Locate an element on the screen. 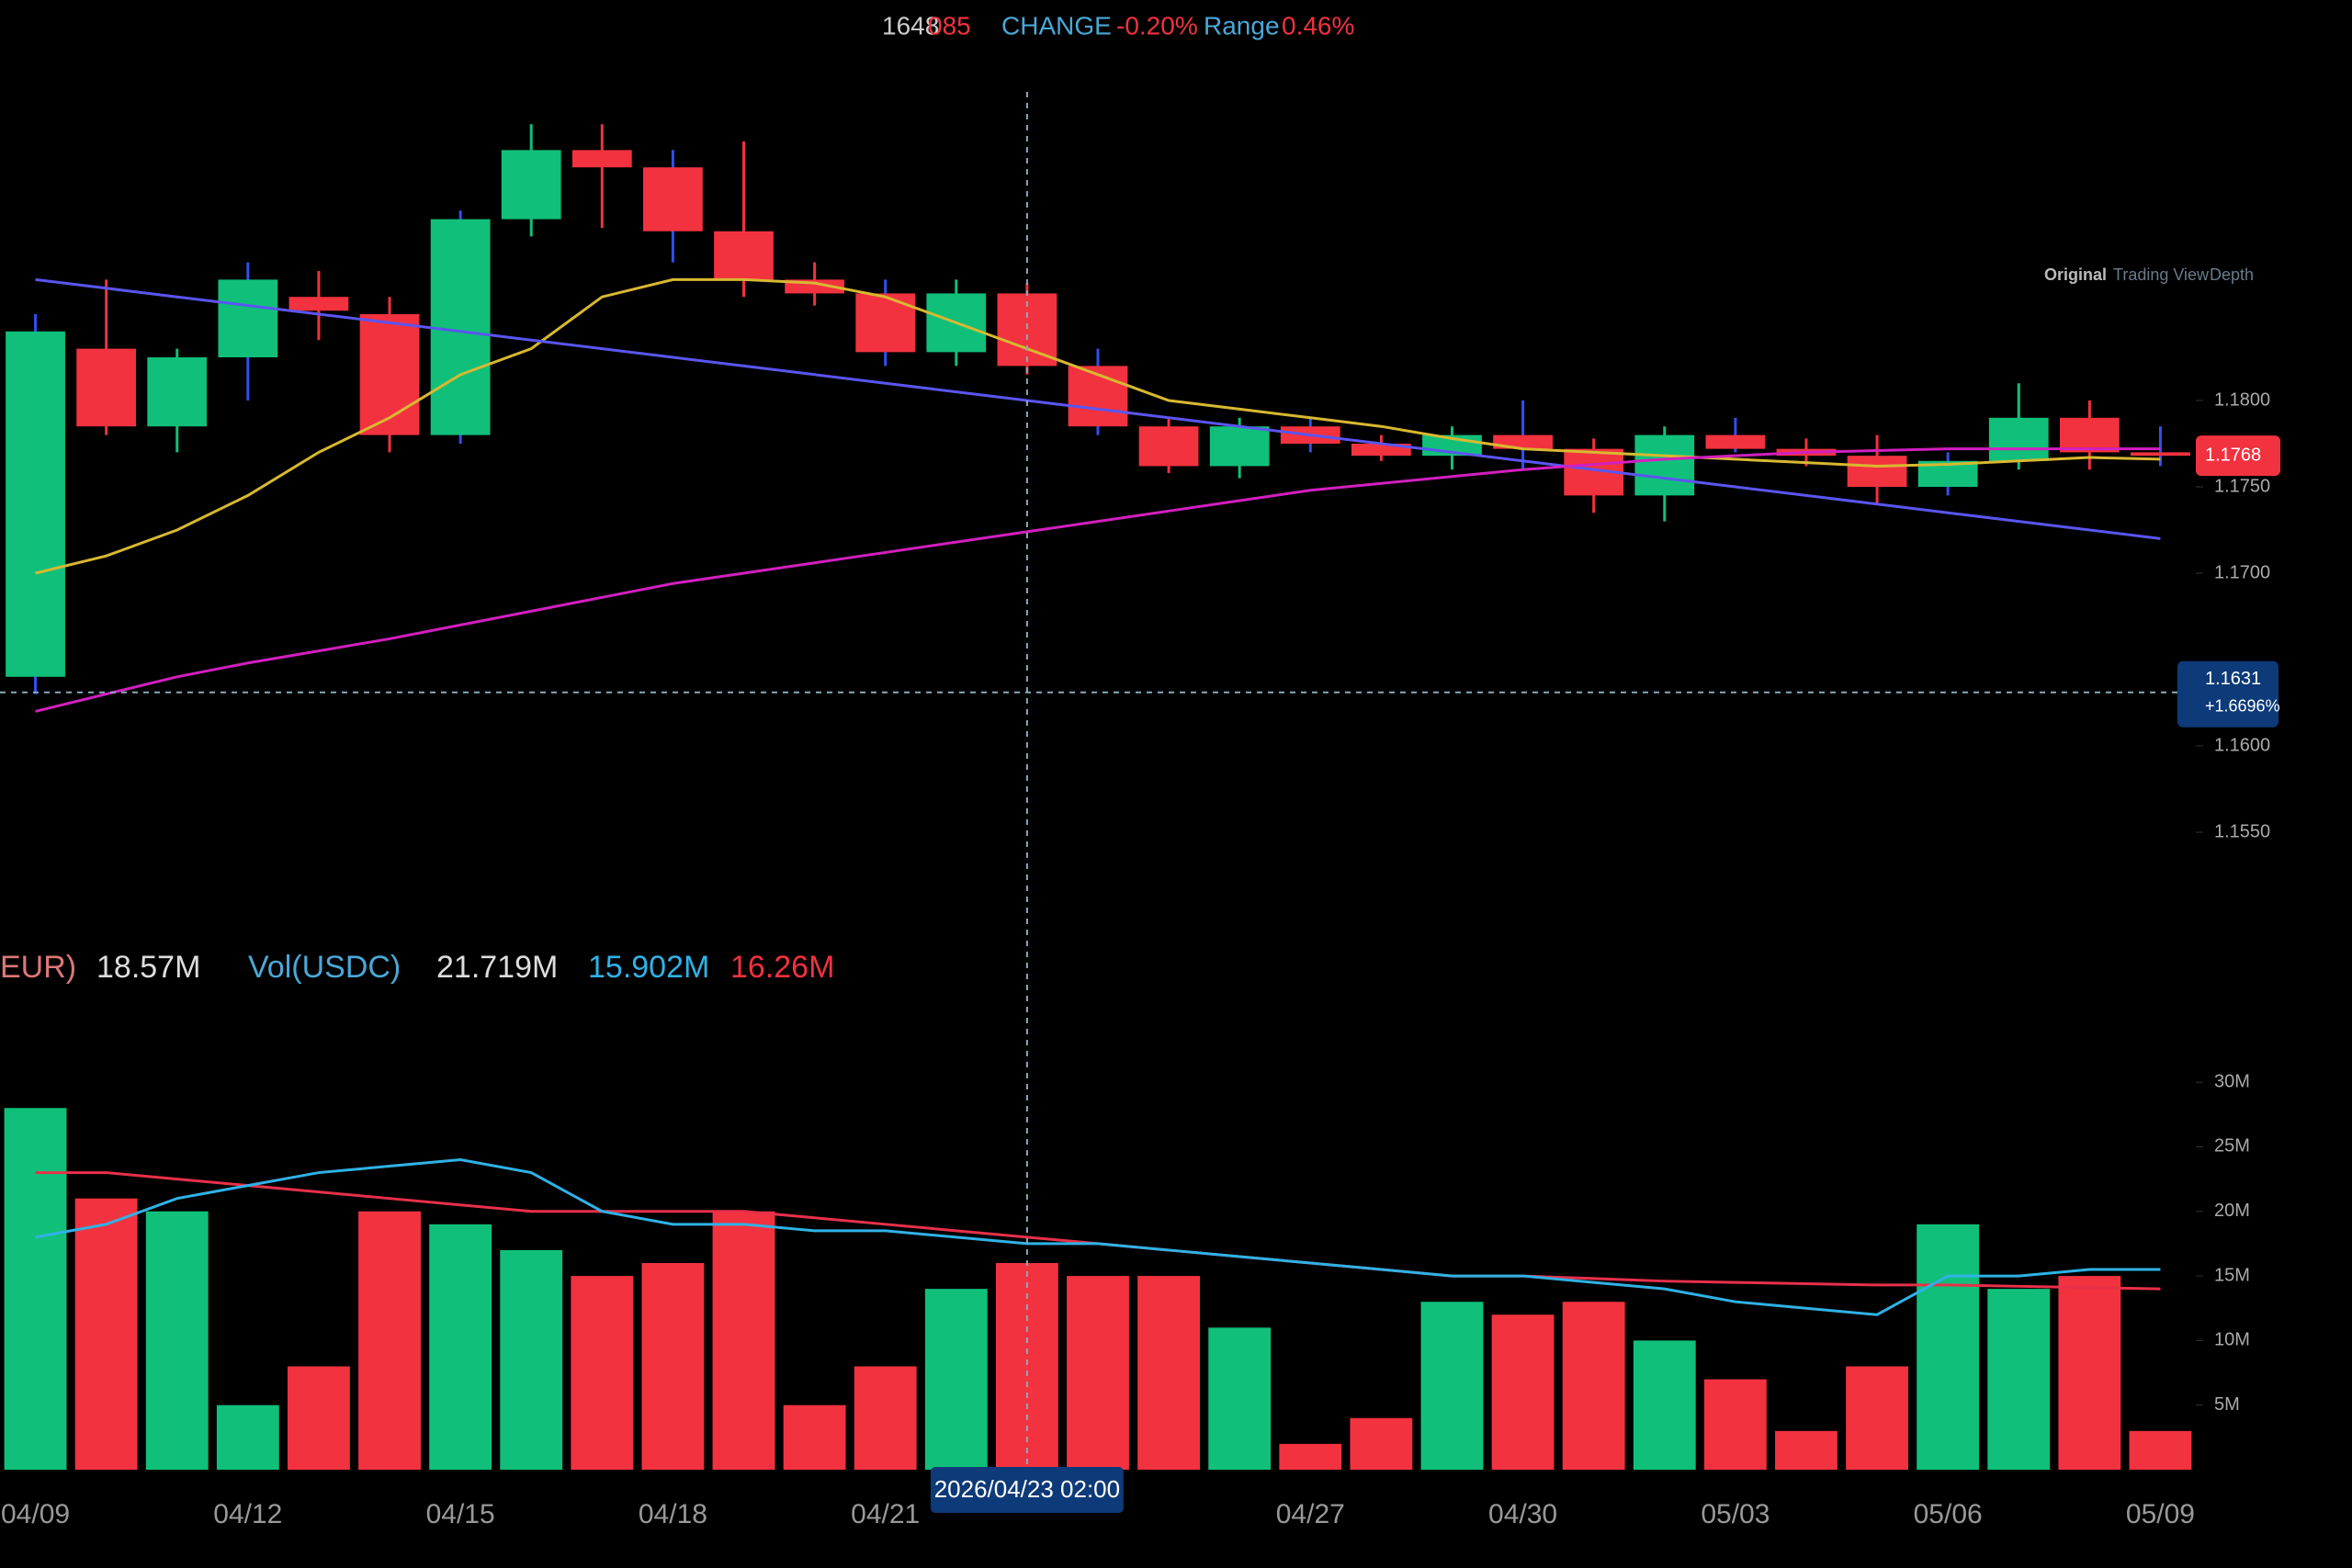 Image resolution: width=2352 pixels, height=1568 pixels. header-text: 085 is located at coordinates (950, 25).